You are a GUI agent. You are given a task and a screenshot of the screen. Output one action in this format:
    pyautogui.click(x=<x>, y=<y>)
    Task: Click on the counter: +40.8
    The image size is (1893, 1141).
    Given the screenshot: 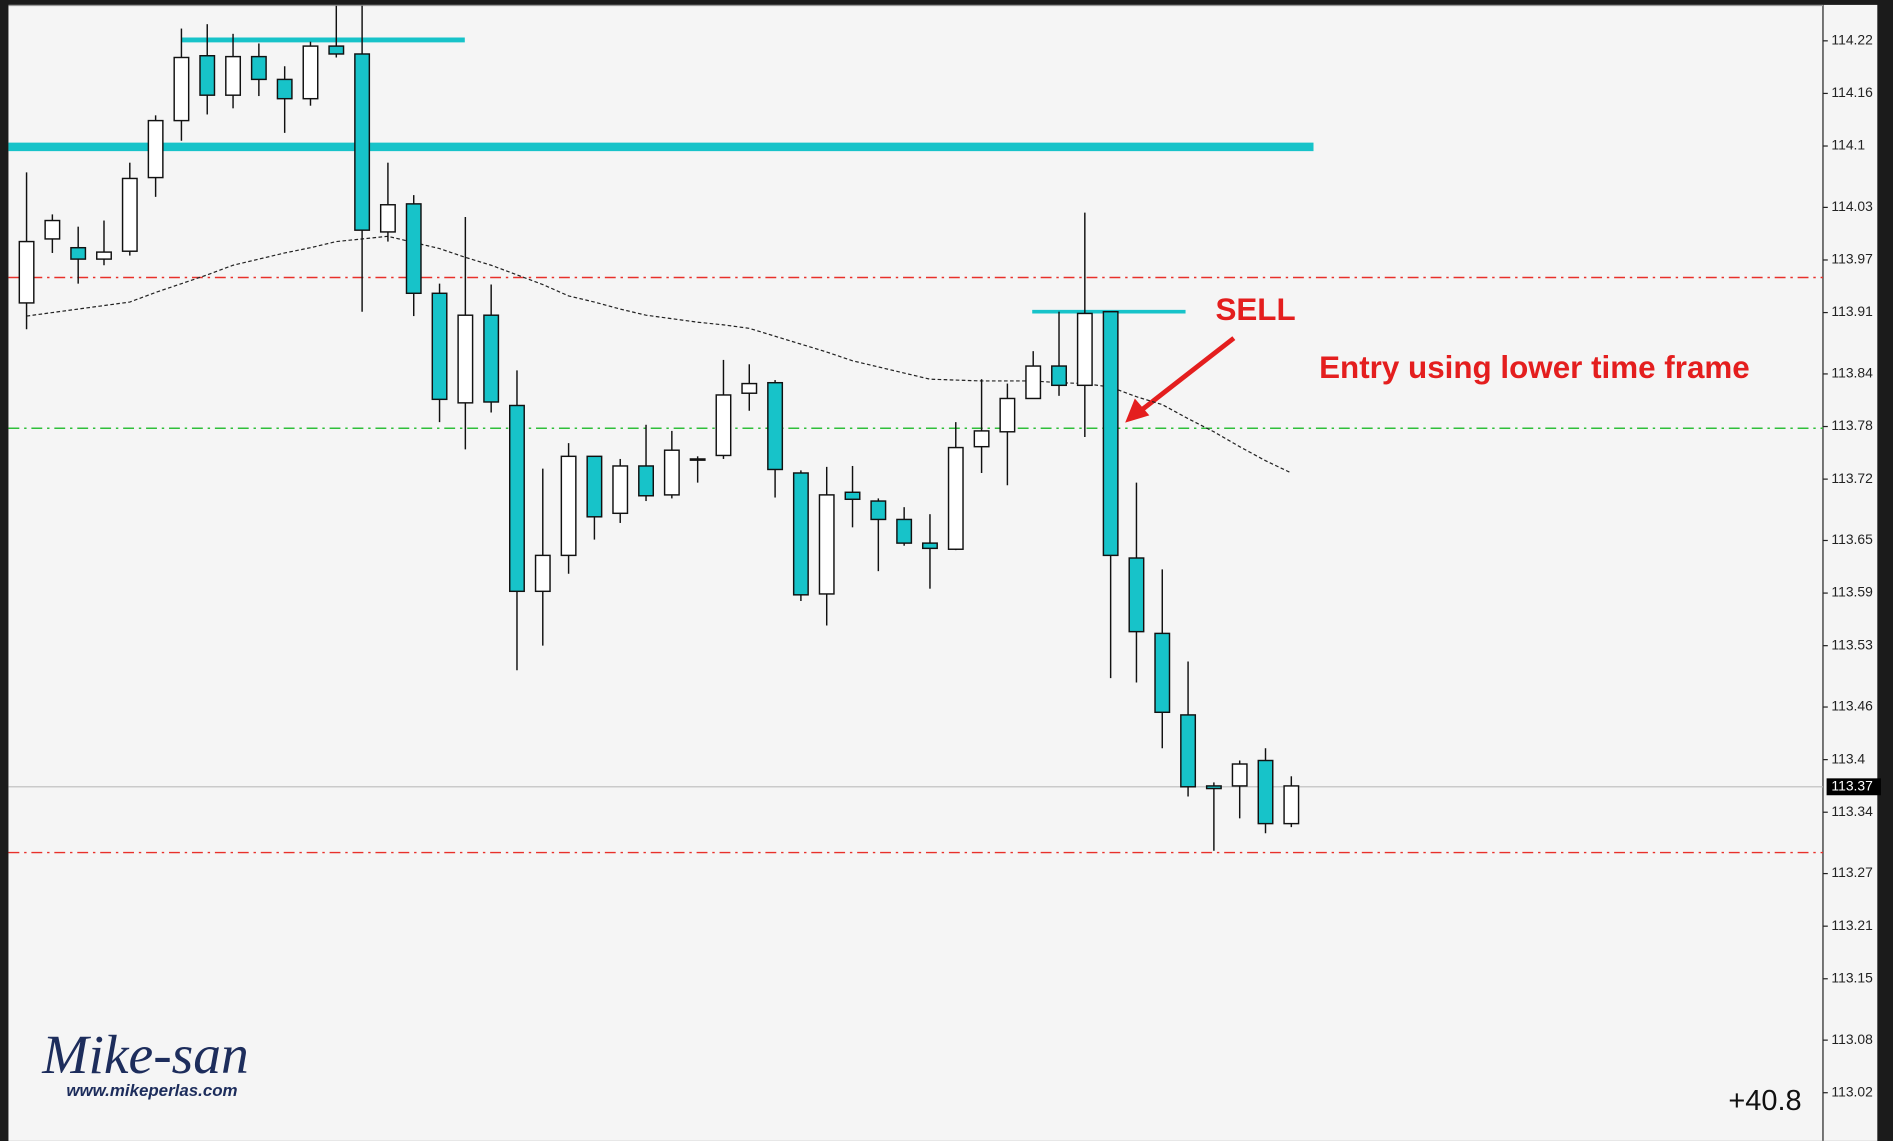 What is the action you would take?
    pyautogui.click(x=1764, y=1101)
    